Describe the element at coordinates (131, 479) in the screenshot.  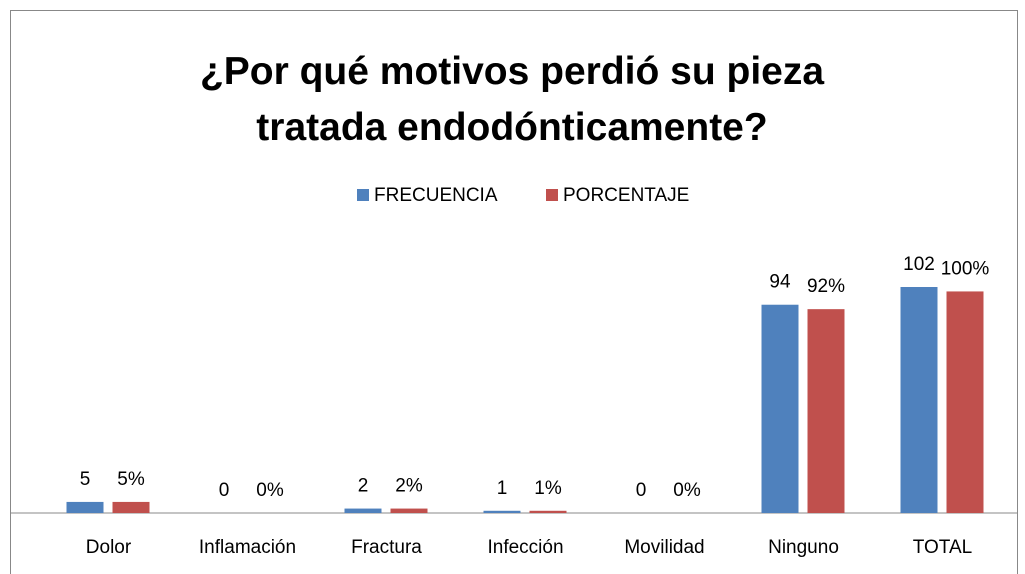
I see `data-label: 5%` at that location.